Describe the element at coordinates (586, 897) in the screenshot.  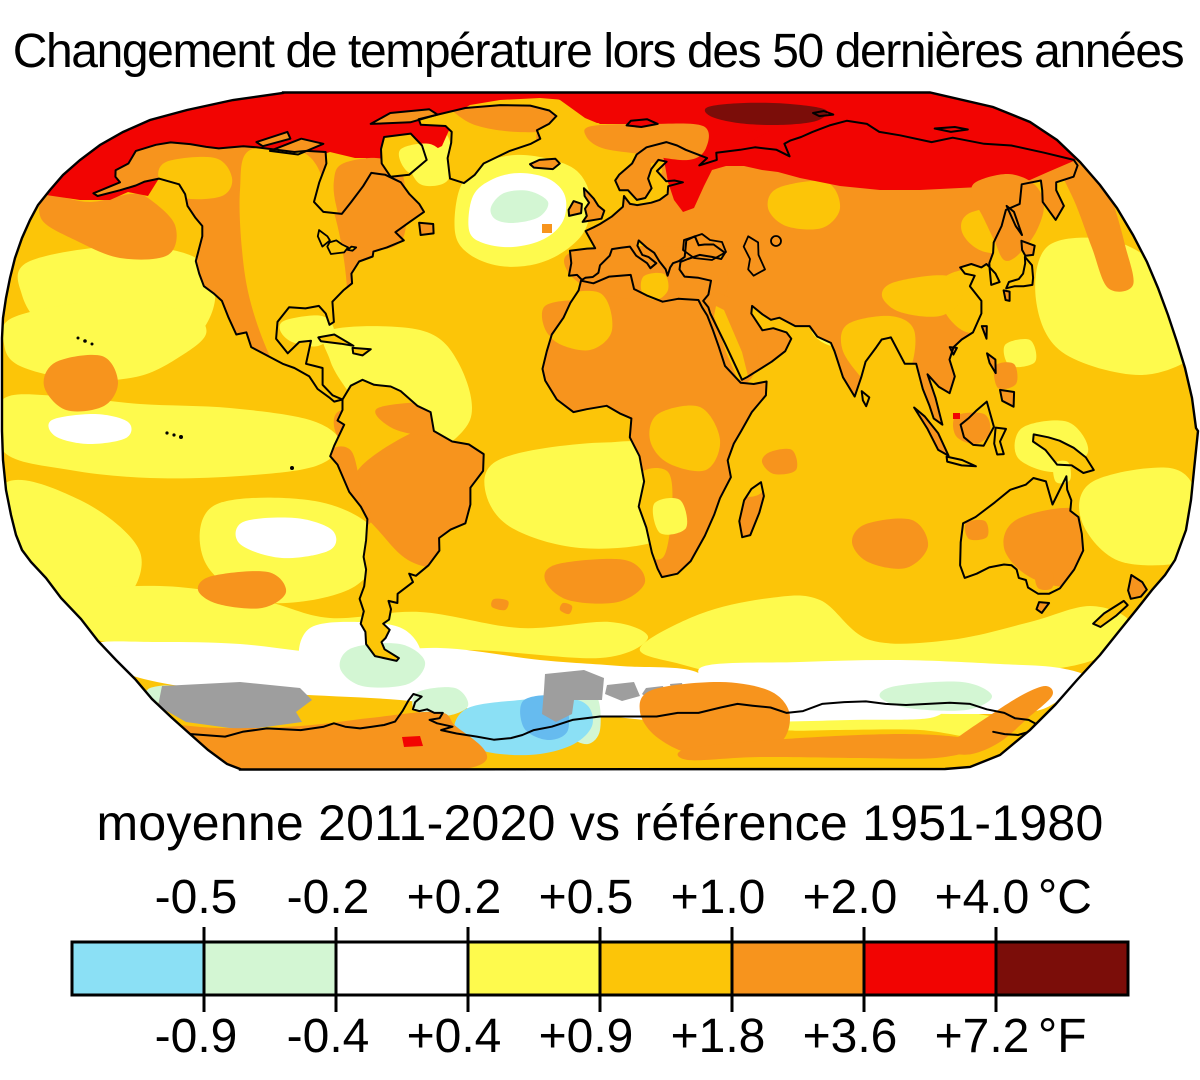
I see `svg-text: +0.5` at that location.